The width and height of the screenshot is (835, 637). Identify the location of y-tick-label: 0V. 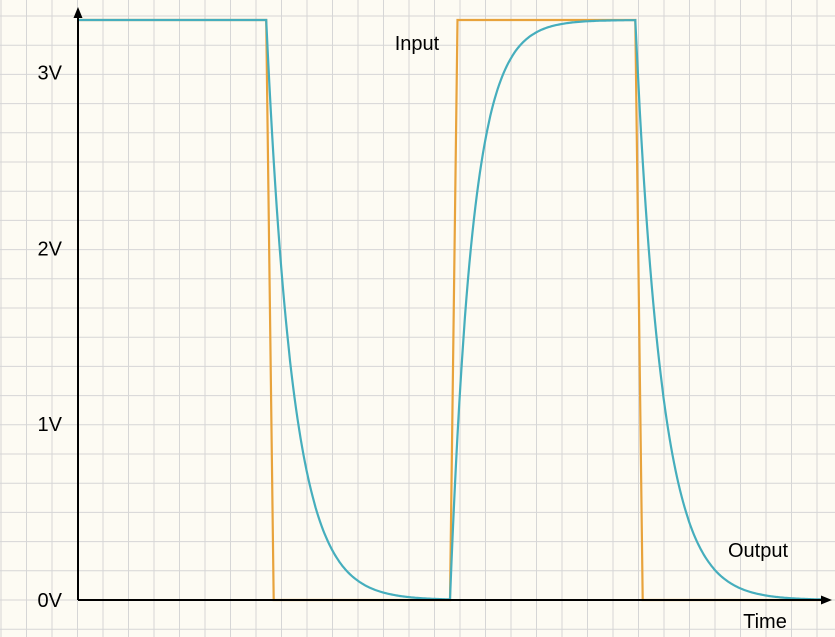
(50, 601).